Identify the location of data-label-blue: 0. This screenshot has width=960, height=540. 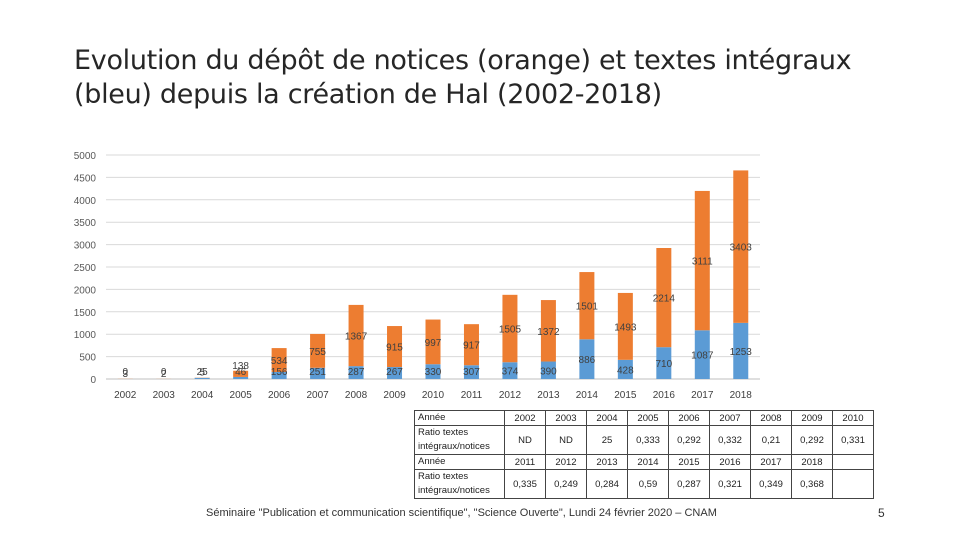
(164, 372).